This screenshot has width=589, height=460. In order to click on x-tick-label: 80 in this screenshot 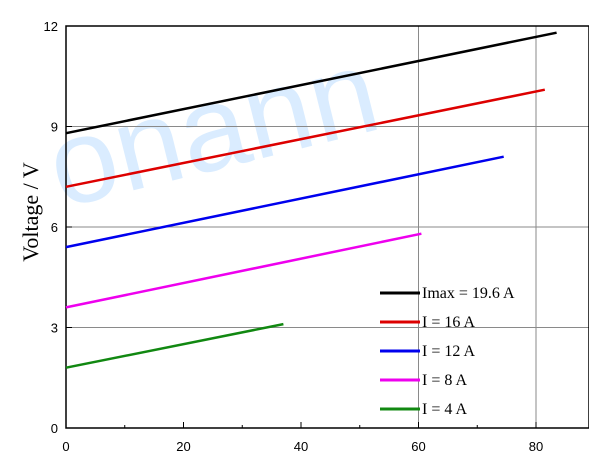, I will do `click(536, 446)`.